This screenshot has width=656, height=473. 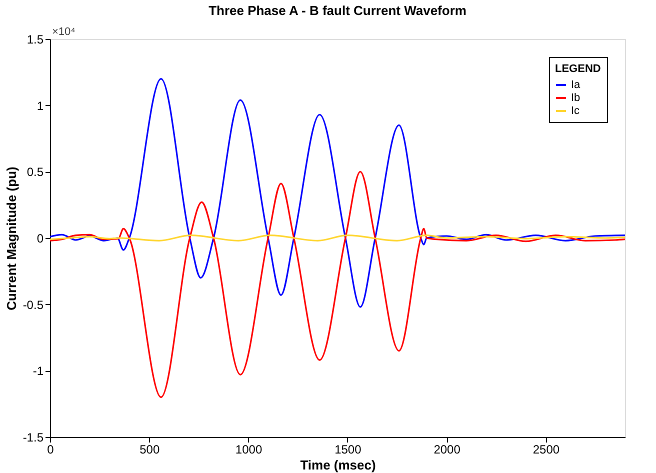 I want to click on legend-label: Ia, so click(x=576, y=85).